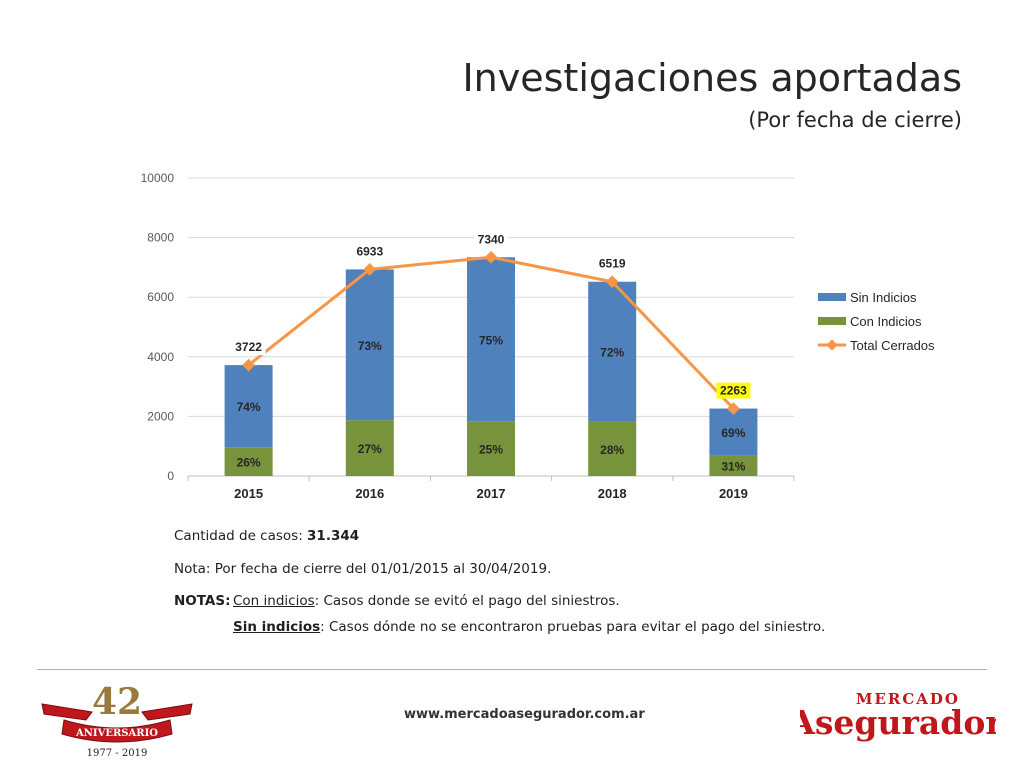  I want to click on x-tick-label: 2015, so click(248, 493).